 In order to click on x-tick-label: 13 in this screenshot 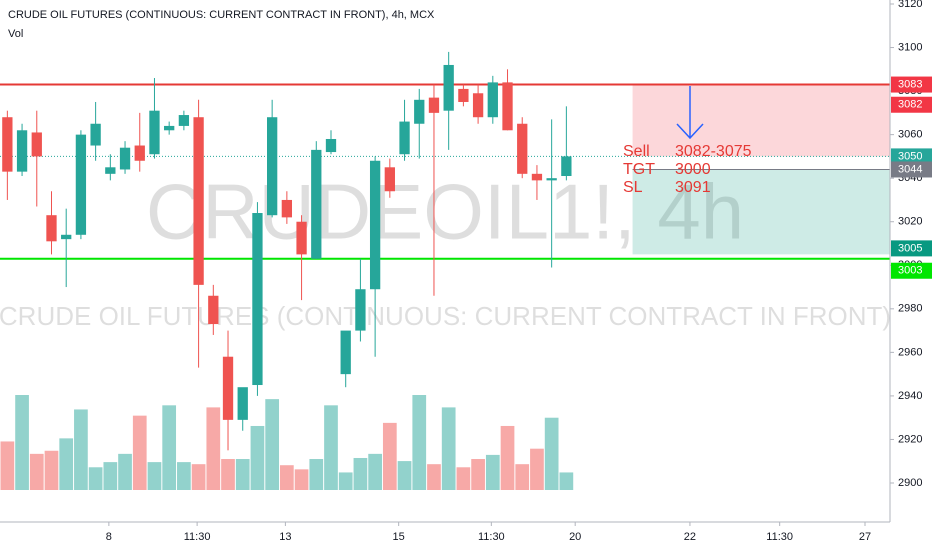, I will do `click(285, 537)`.